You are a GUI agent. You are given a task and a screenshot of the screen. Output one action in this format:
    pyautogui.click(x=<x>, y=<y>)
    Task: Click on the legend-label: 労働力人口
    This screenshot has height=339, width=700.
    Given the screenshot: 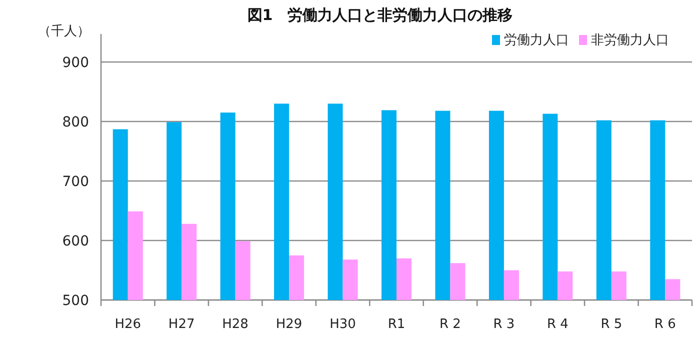 What is the action you would take?
    pyautogui.click(x=536, y=40)
    